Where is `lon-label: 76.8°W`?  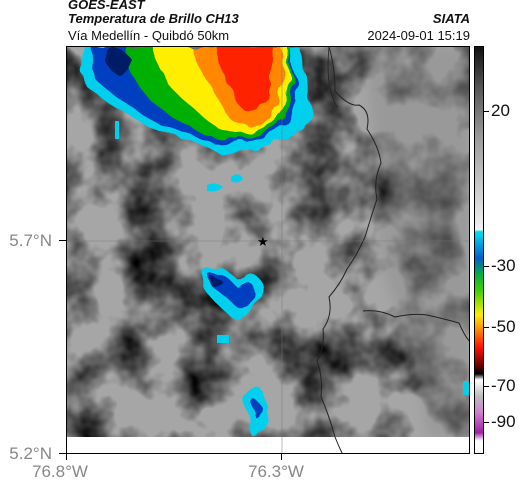
lon-label: 76.8°W is located at coordinates (60, 471).